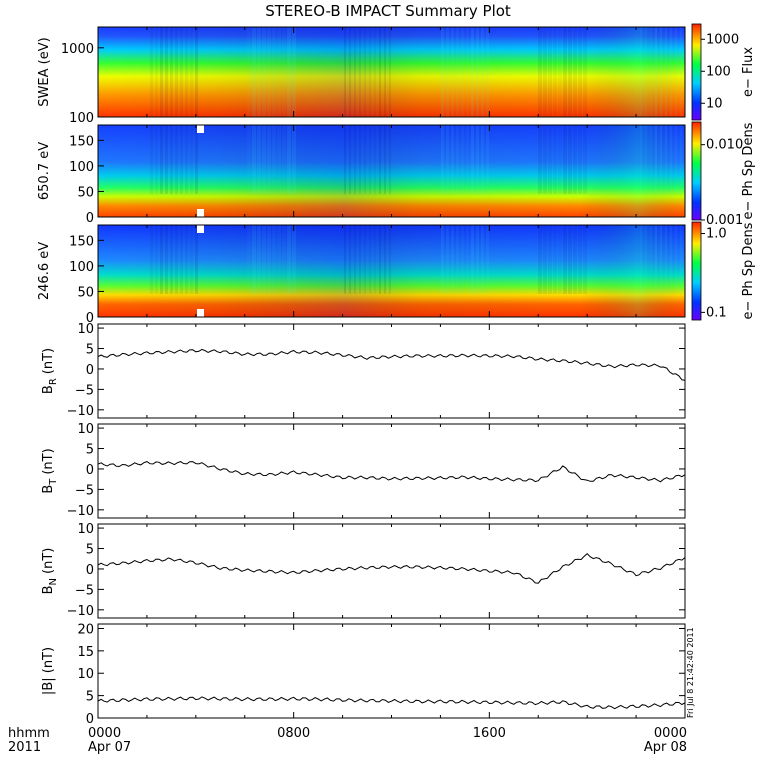 The height and width of the screenshot is (780, 780). Describe the element at coordinates (44, 271) in the screenshot. I see `y-axis-label: 246.6 eV` at that location.